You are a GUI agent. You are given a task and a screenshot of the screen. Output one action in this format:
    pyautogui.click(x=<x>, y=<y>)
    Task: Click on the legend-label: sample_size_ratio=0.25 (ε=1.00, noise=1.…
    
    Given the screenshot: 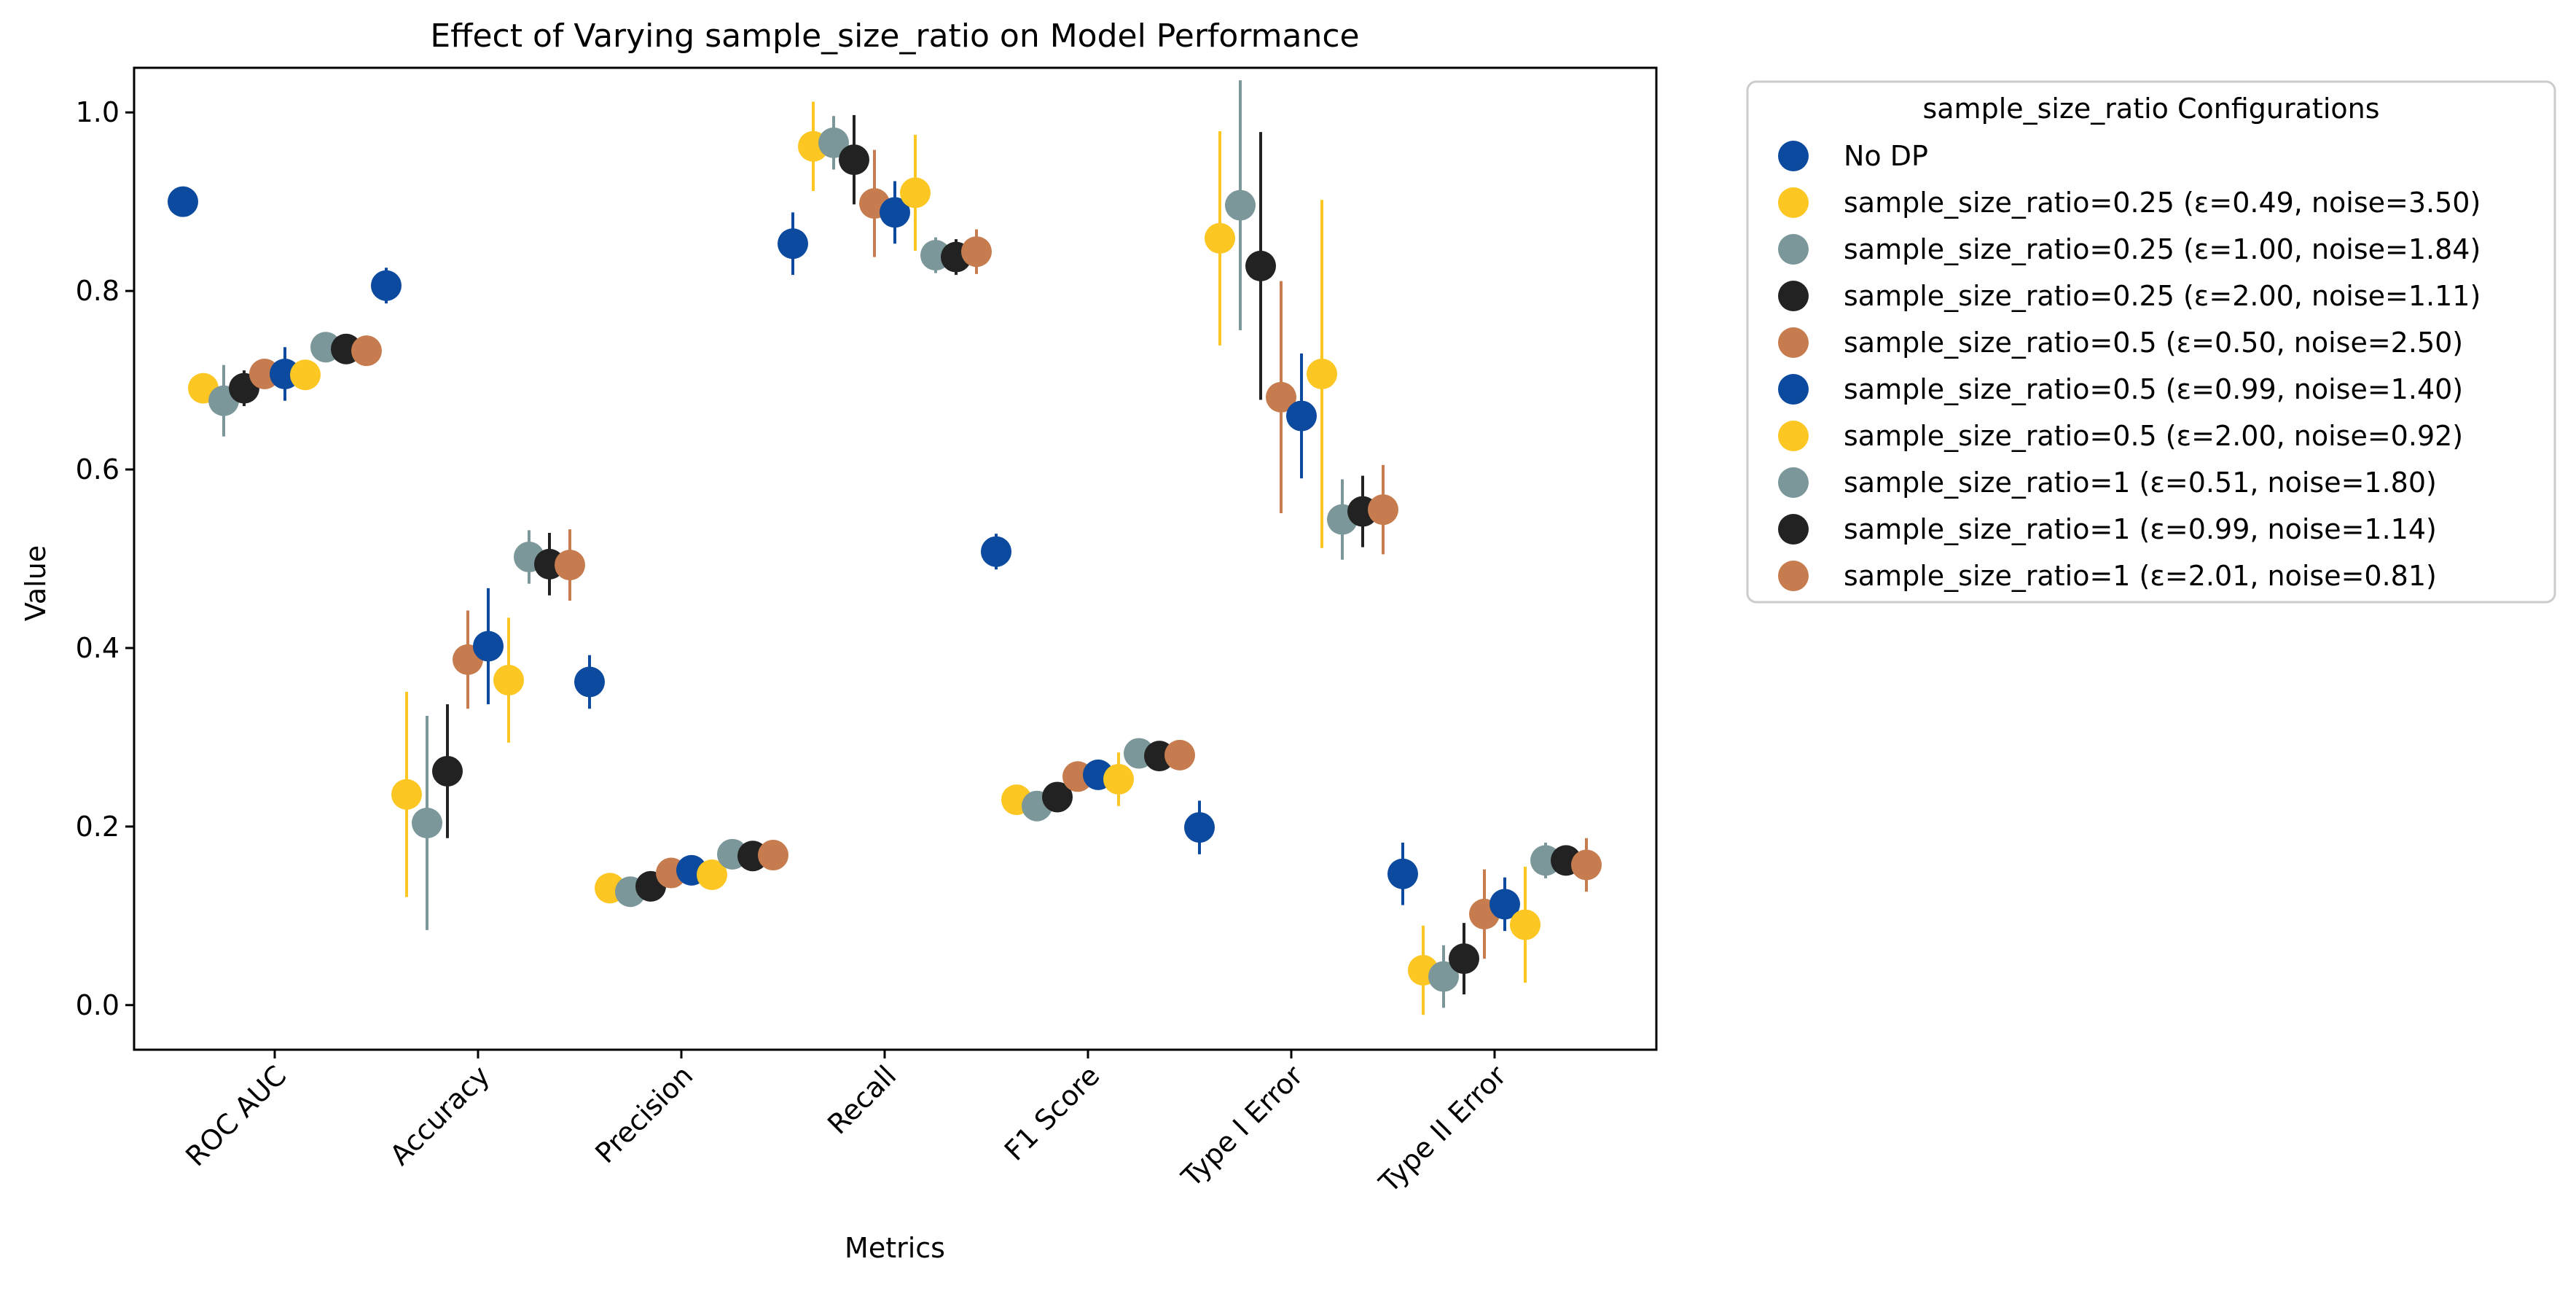 What is the action you would take?
    pyautogui.click(x=2162, y=249)
    